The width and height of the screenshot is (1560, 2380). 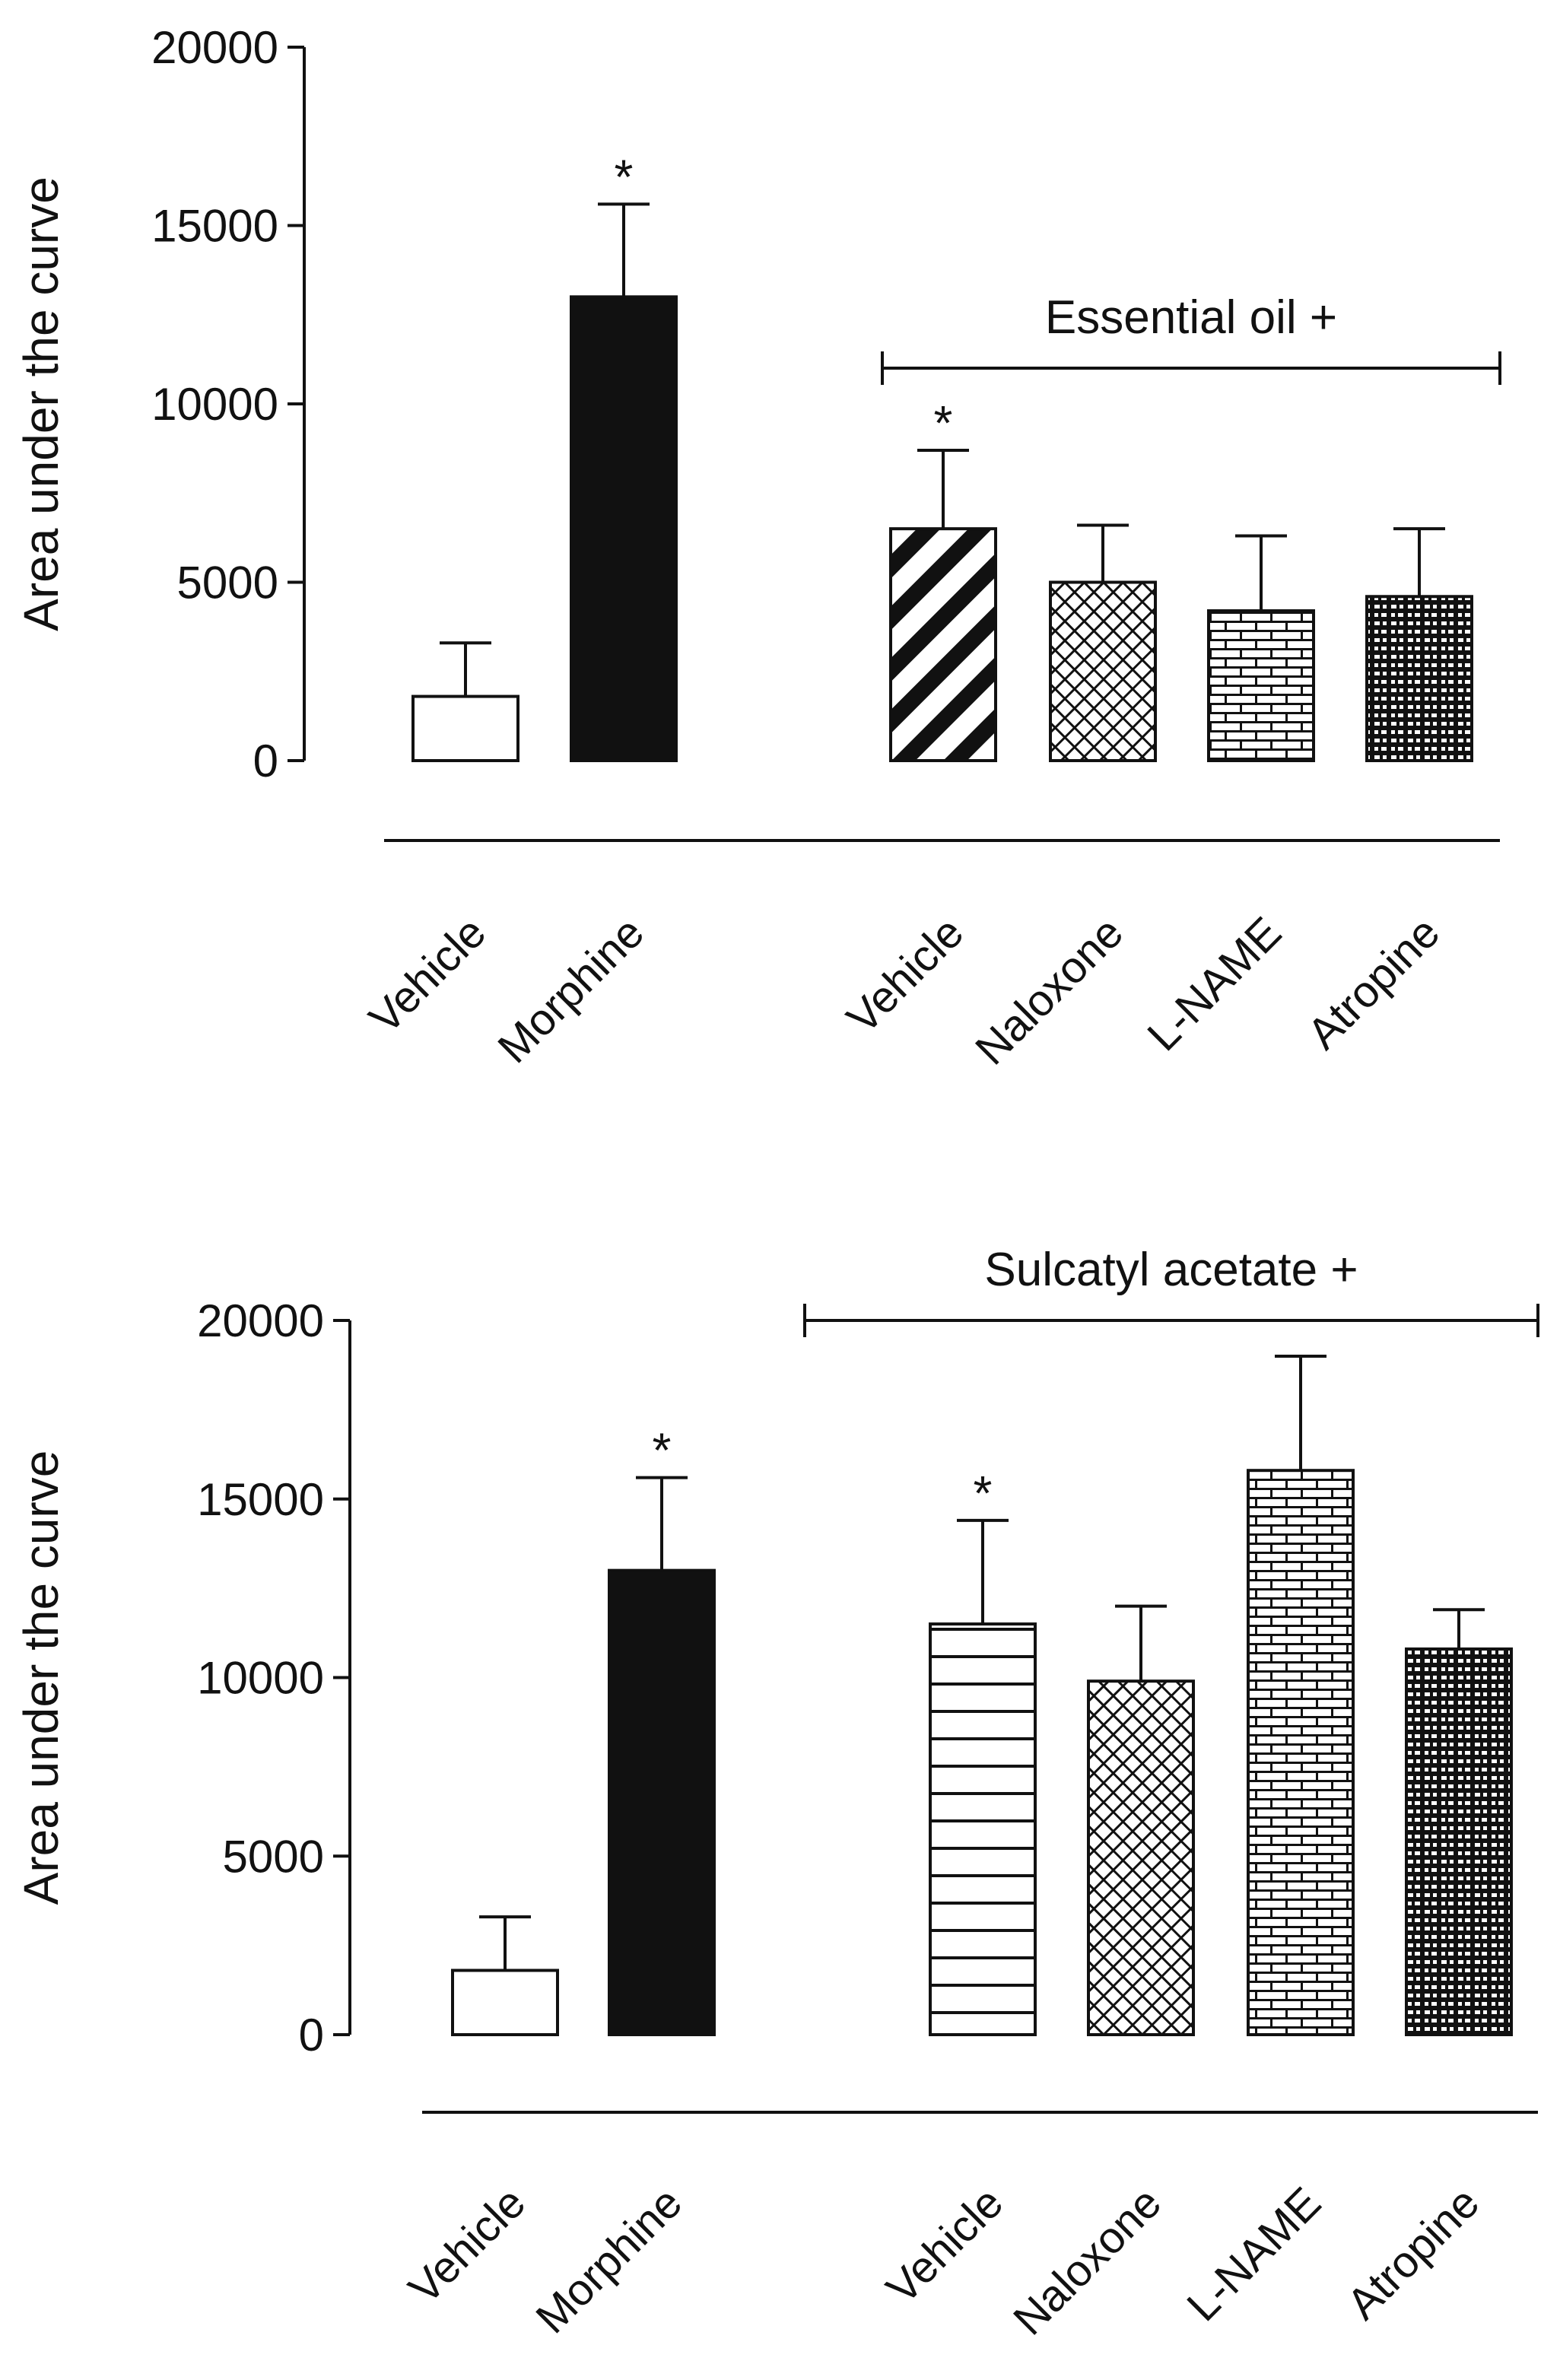 What do you see at coordinates (1171, 1270) in the screenshot?
I see `group-label: Sulcatyl acetate +` at bounding box center [1171, 1270].